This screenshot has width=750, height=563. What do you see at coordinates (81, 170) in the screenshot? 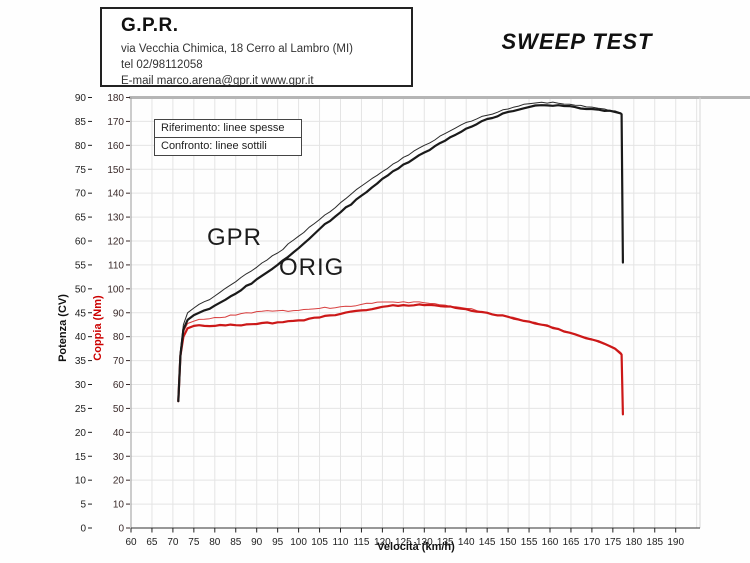
I see `y-tick-label-cv: 75` at bounding box center [81, 170].